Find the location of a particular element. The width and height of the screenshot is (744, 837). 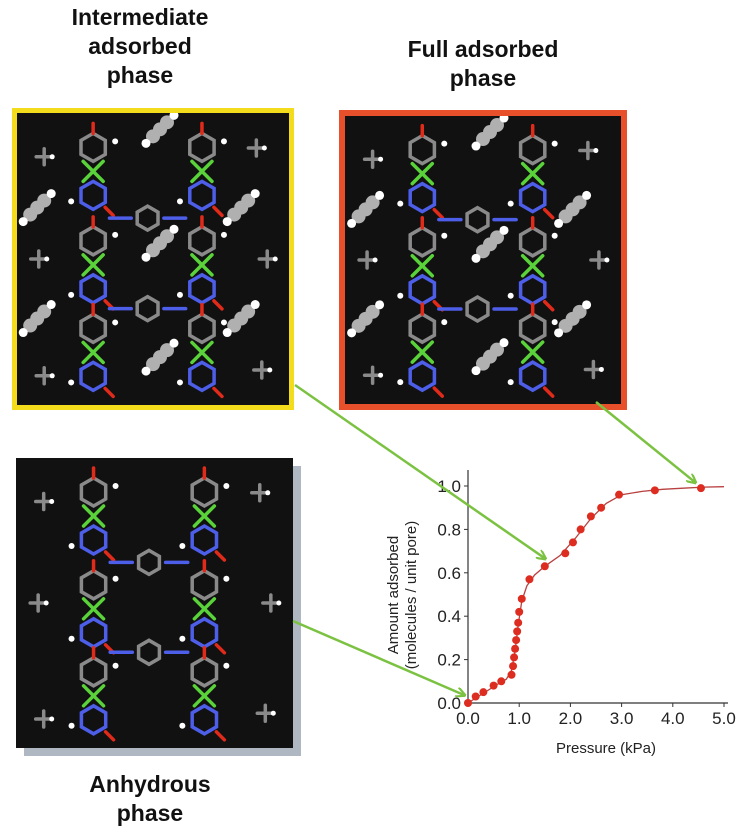

anhydrous-phase-structure-image is located at coordinates (154, 603).